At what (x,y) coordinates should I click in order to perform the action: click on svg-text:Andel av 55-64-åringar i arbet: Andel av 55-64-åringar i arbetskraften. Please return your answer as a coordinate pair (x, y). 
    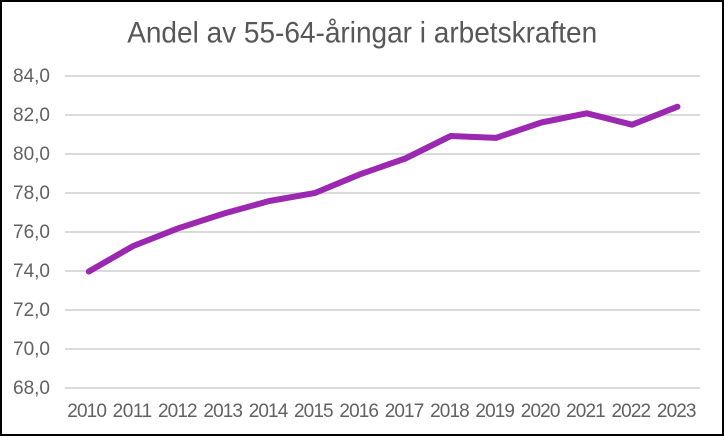
    Looking at the image, I should click on (362, 33).